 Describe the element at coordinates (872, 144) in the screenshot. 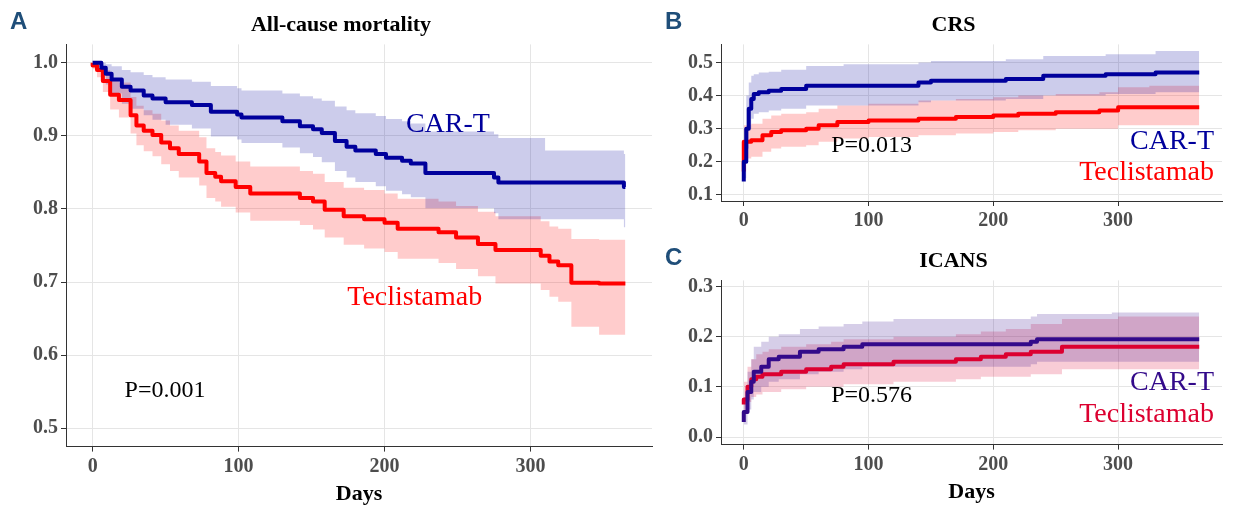

I see `annotation: P=0.013` at that location.